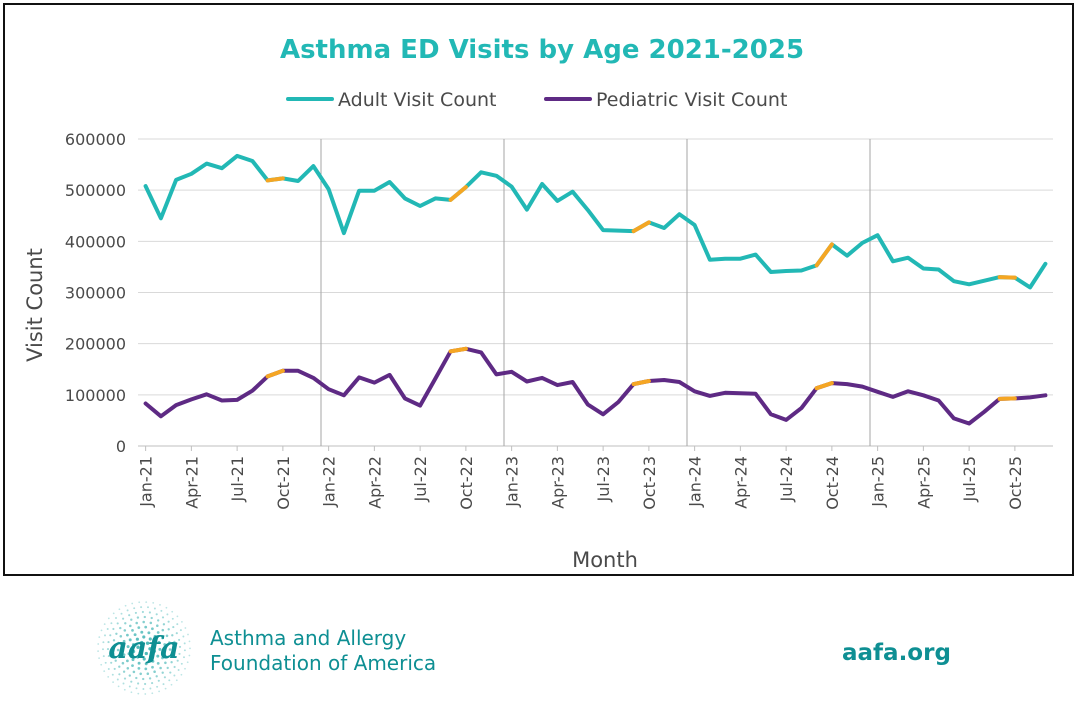 Image resolution: width=1080 pixels, height=707 pixels. I want to click on x-tick-label: Oct-24, so click(832, 483).